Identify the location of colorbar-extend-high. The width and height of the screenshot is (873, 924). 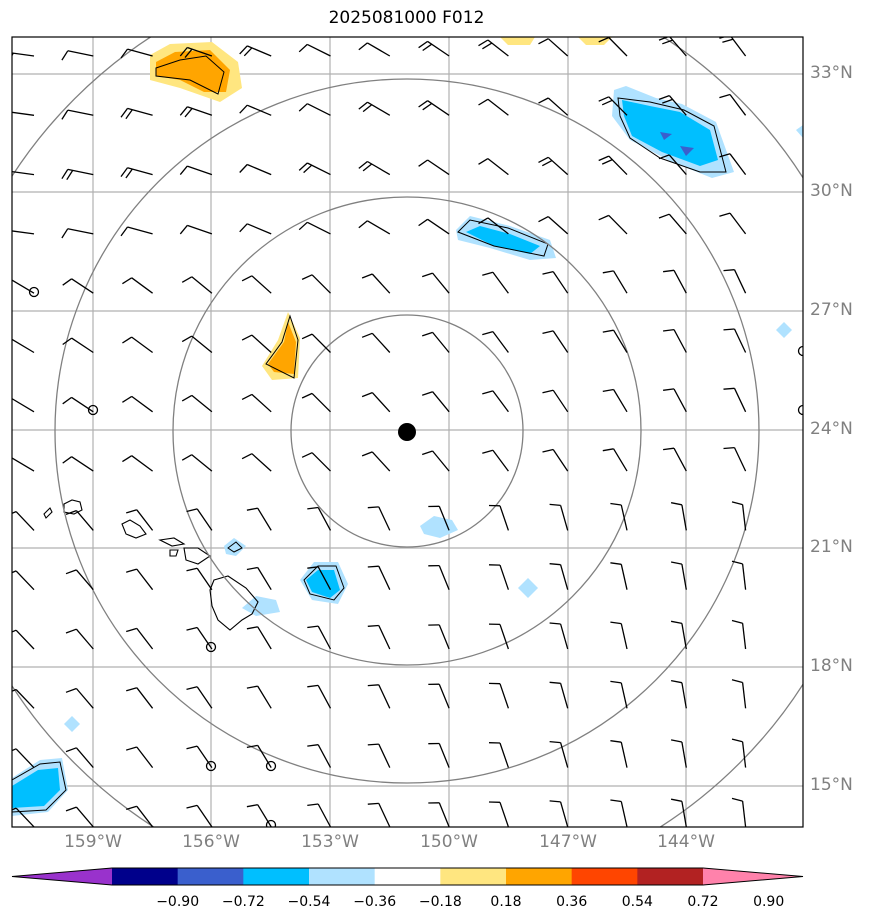
(753, 876).